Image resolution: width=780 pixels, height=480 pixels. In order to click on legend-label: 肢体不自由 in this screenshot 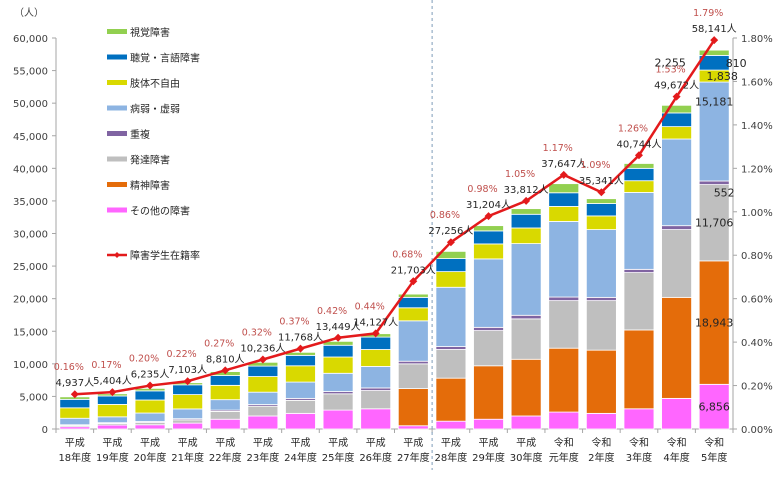, I will do `click(155, 83)`.